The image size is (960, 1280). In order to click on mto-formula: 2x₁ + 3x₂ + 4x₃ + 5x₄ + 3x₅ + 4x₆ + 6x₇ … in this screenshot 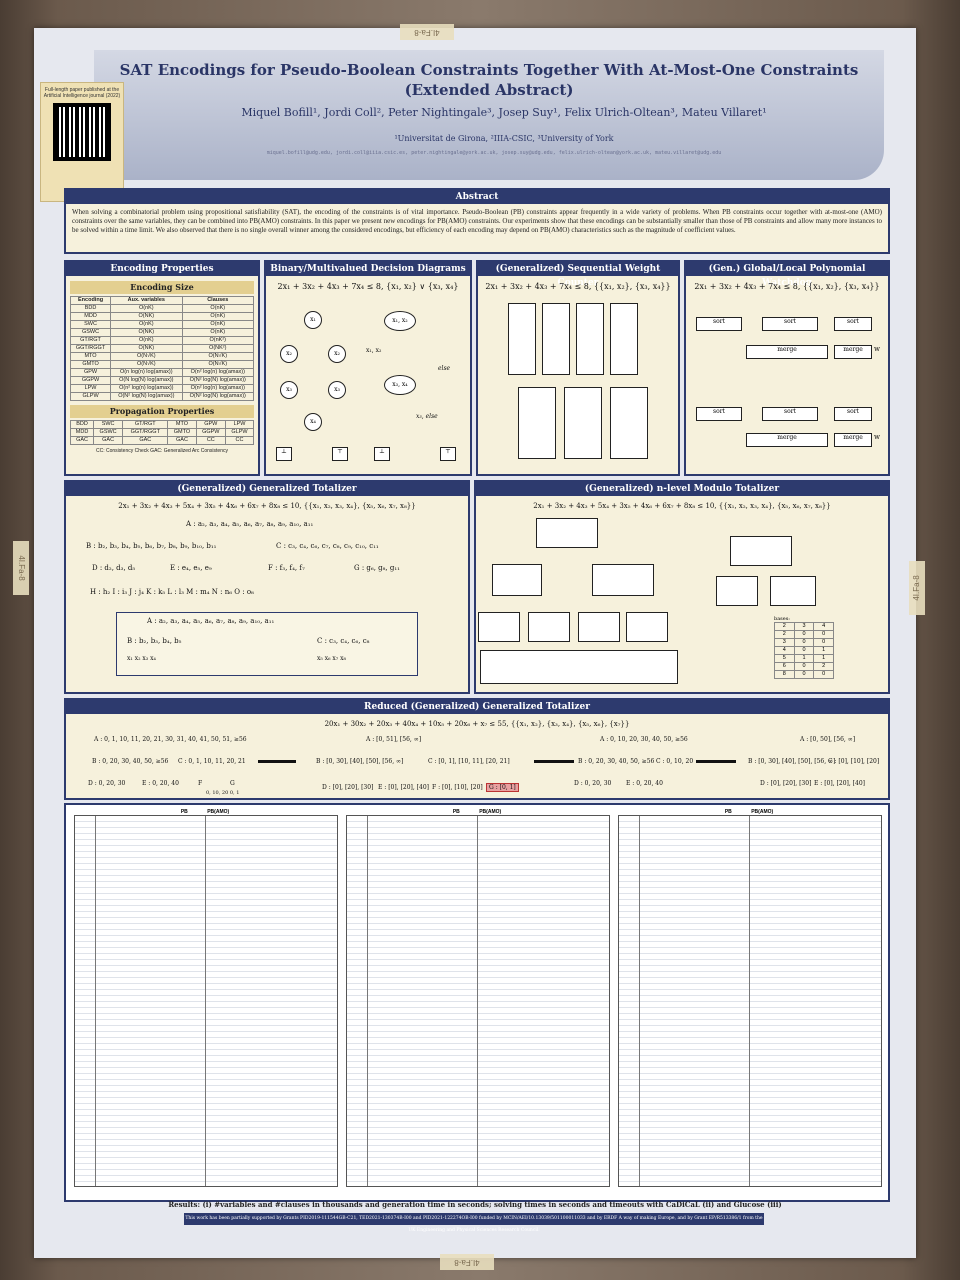, I will do `click(682, 506)`.